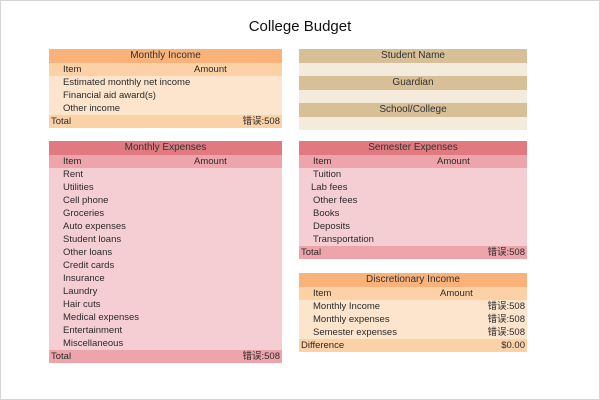  Describe the element at coordinates (127, 82) in the screenshot. I see `table-row: Estimated monthly net income` at that location.